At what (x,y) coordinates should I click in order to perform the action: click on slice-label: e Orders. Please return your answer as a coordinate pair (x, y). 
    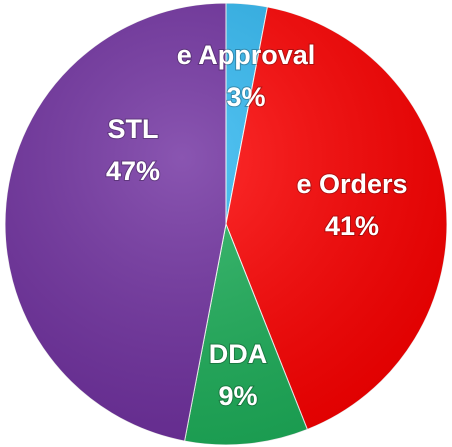
    Looking at the image, I should click on (351, 184).